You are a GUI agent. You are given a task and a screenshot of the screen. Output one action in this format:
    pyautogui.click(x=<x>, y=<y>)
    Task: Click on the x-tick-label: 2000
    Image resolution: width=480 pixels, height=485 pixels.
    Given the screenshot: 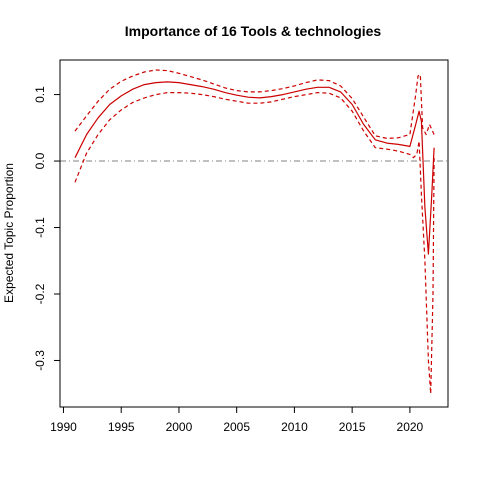 What is the action you would take?
    pyautogui.click(x=179, y=427)
    